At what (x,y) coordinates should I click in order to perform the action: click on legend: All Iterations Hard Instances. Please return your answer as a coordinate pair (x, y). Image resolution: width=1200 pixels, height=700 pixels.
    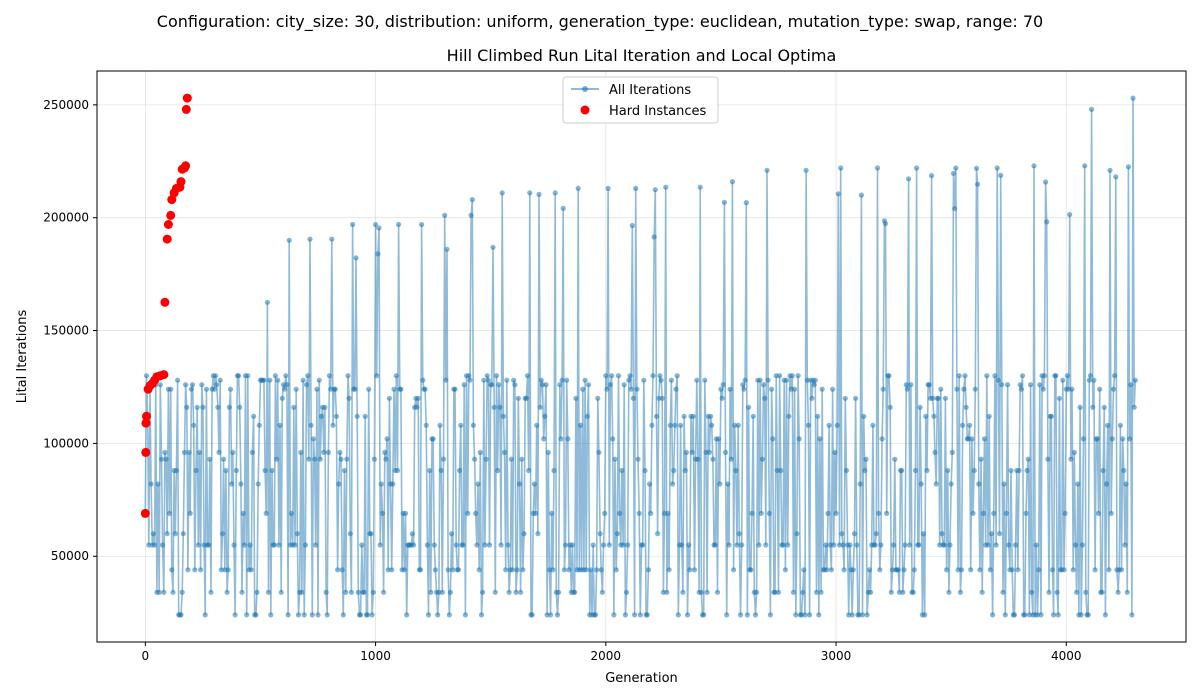
    Looking at the image, I should click on (640, 100).